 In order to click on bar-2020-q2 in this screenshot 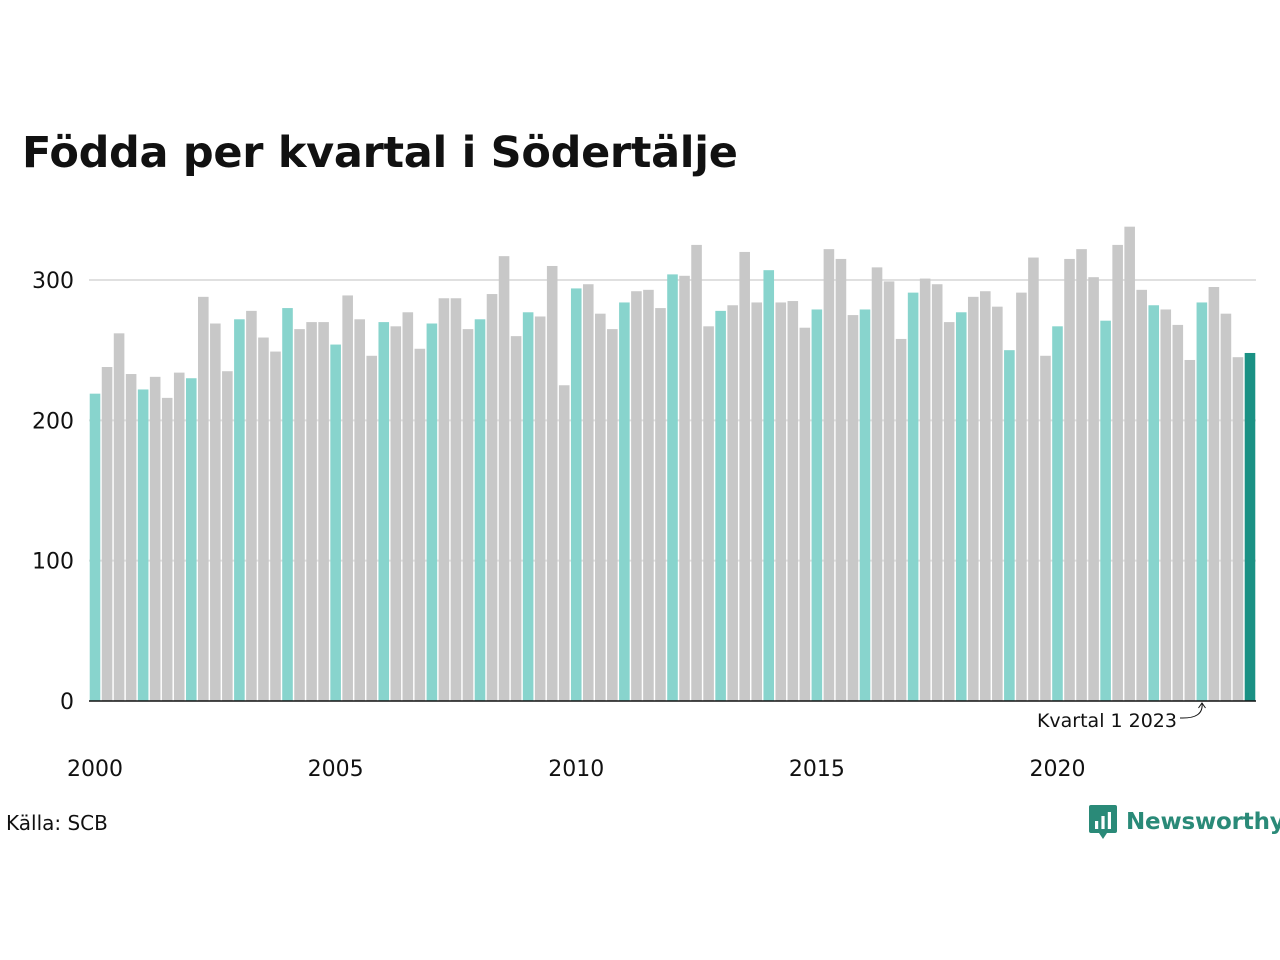, I will do `click(1069, 479)`.